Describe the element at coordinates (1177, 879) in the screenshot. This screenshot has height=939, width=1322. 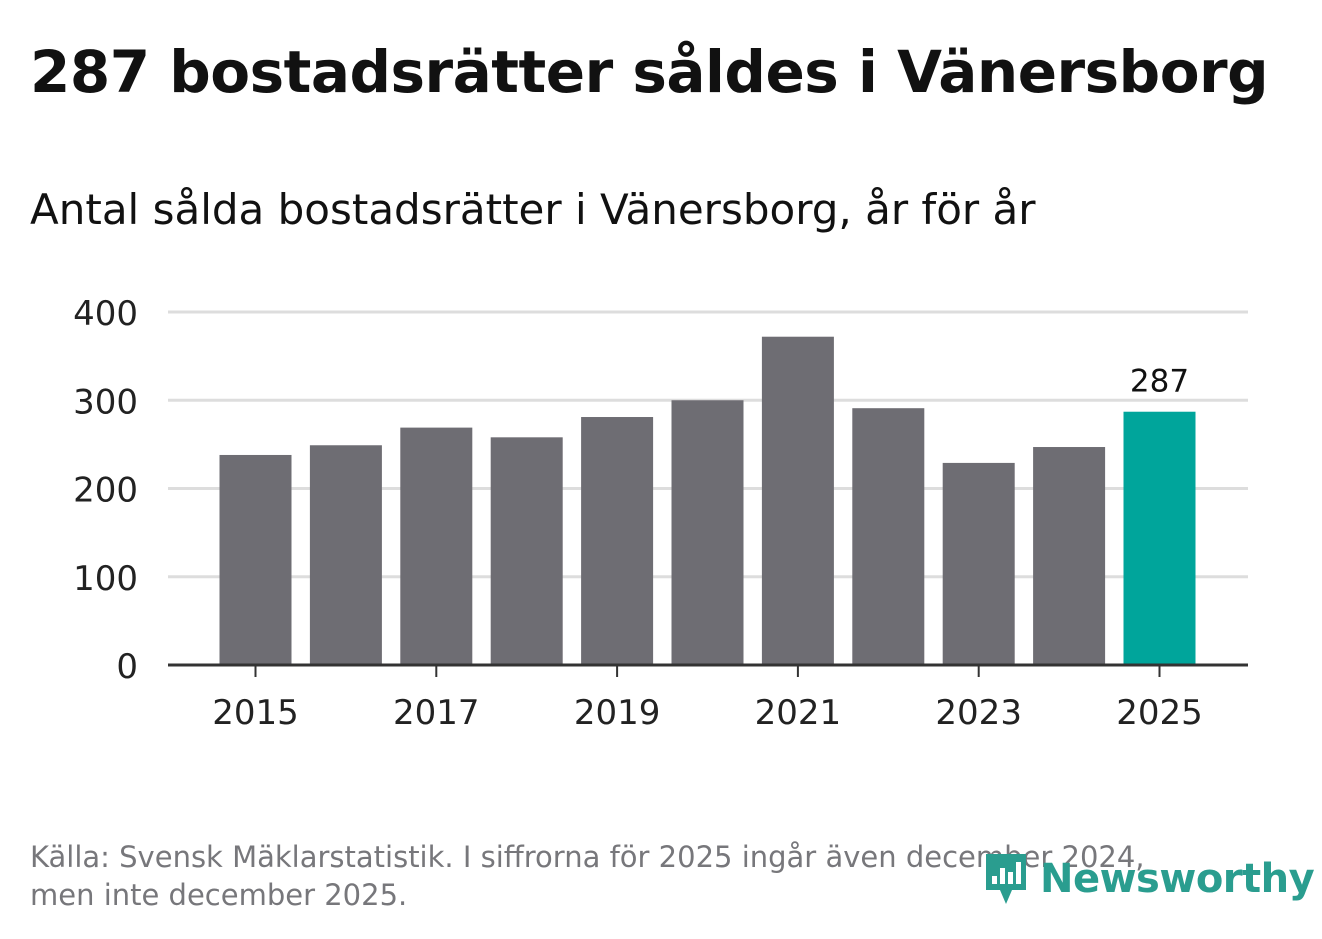
I see `logo-text: Newsworthy` at that location.